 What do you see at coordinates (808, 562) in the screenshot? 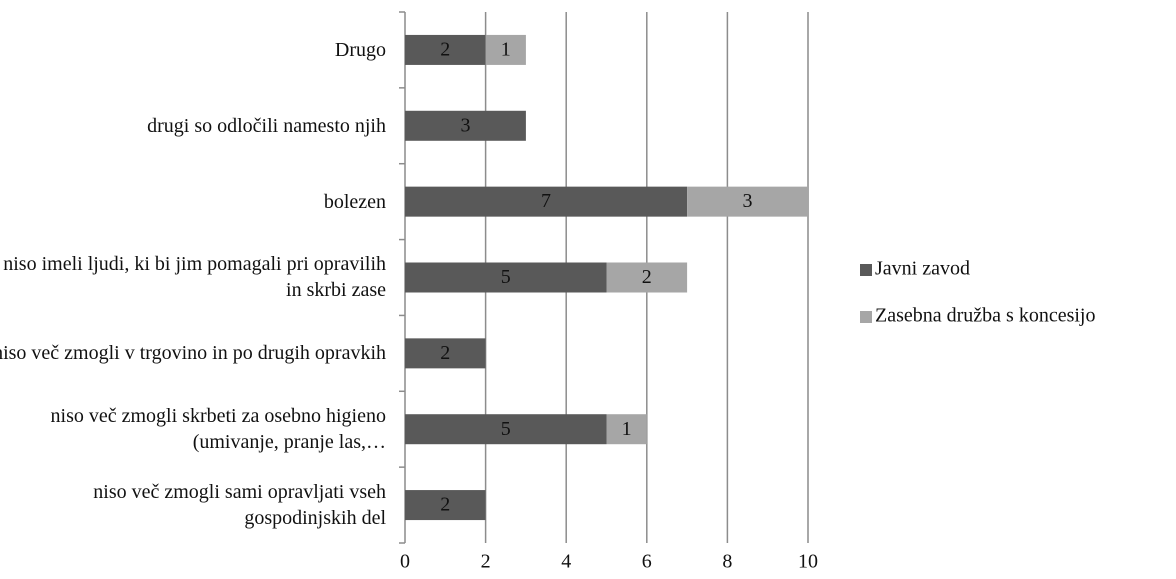
I see `x-tick-label: 10` at bounding box center [808, 562].